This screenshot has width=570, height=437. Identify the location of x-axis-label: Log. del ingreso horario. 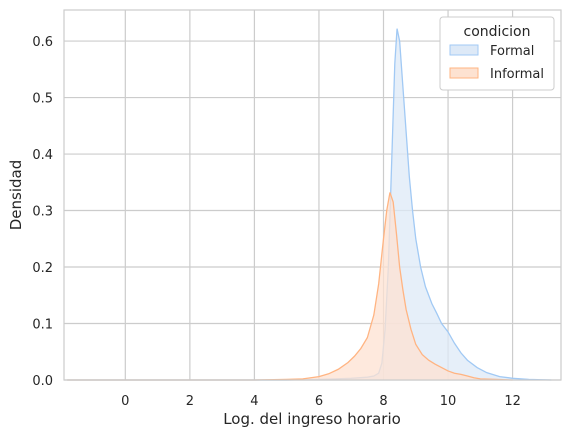
(312, 419).